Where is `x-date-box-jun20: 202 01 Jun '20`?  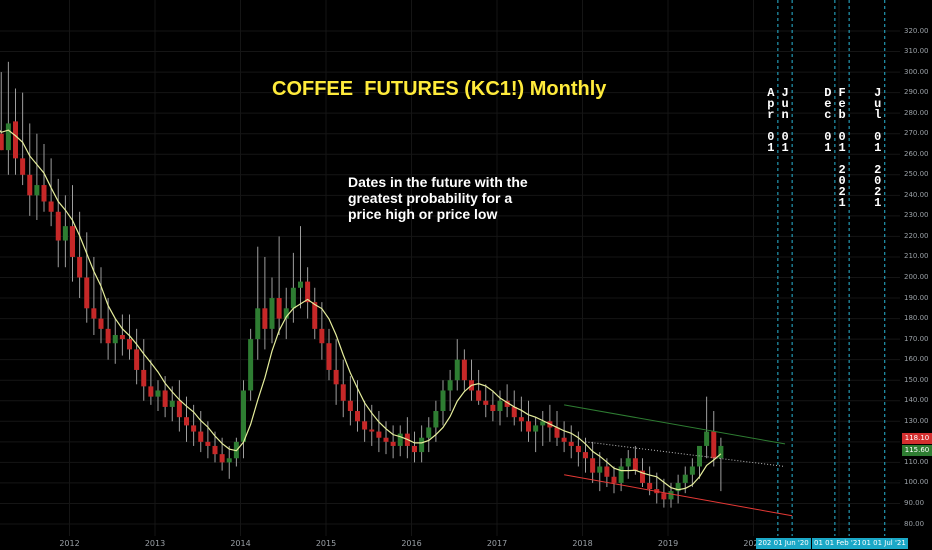
x-date-box-jun20: 202 01 Jun '20 is located at coordinates (783, 543).